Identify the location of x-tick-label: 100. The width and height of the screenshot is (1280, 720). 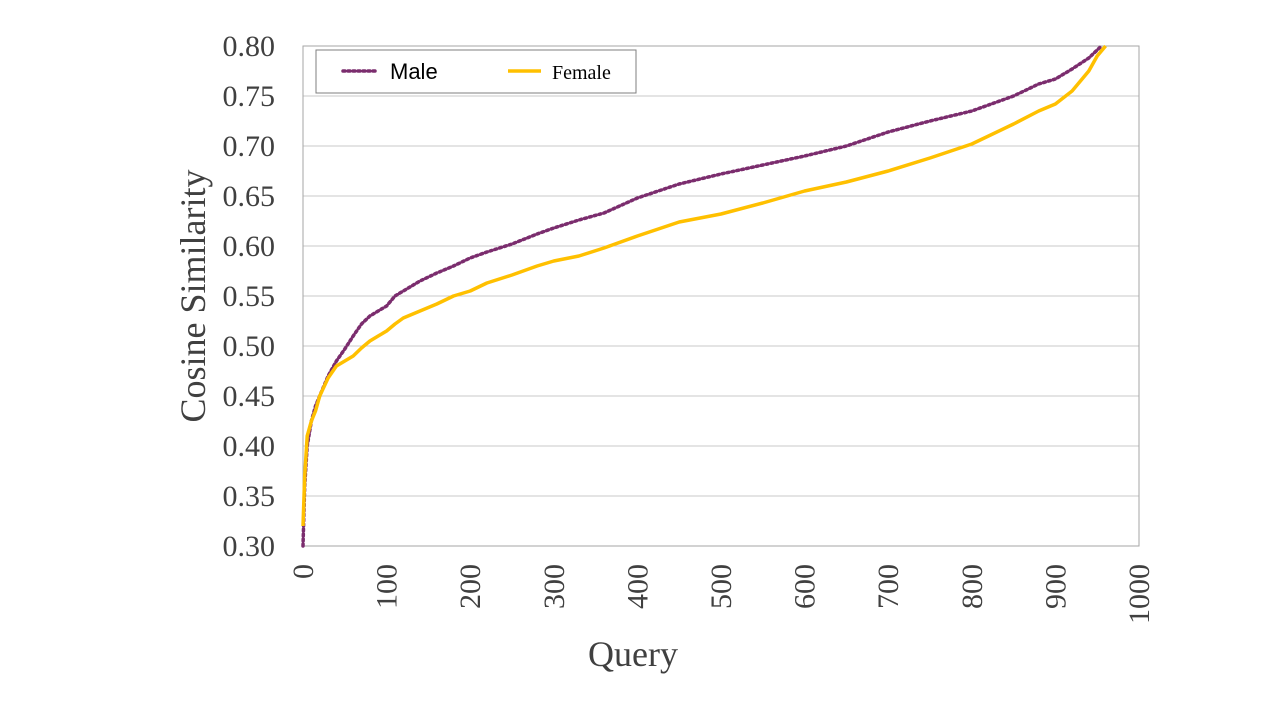
(387, 586).